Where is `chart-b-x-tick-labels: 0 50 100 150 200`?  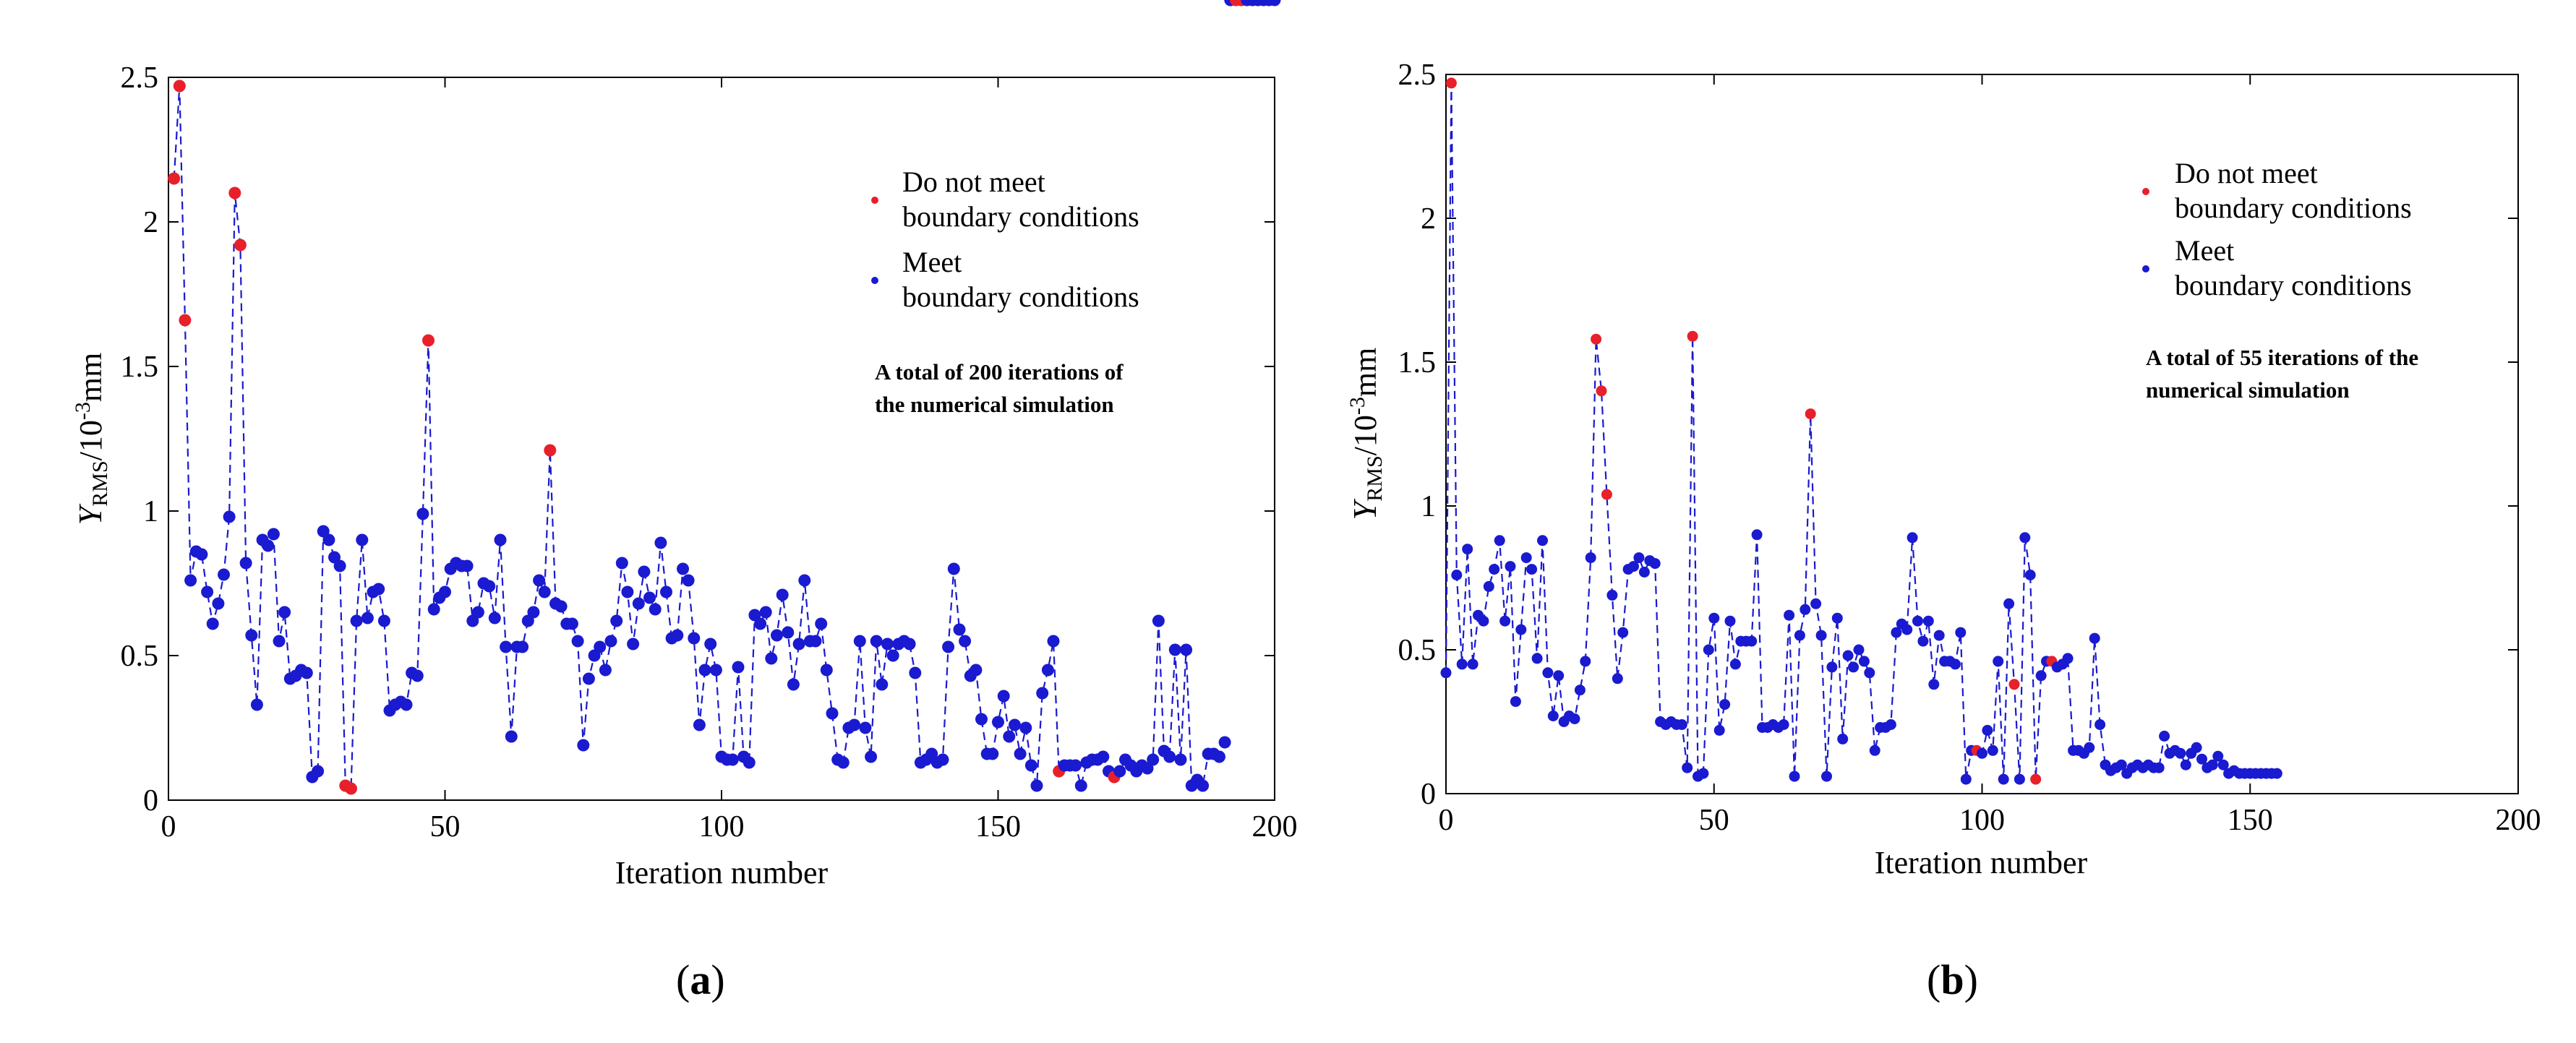 chart-b-x-tick-labels: 0 50 100 150 200 is located at coordinates (1990, 821).